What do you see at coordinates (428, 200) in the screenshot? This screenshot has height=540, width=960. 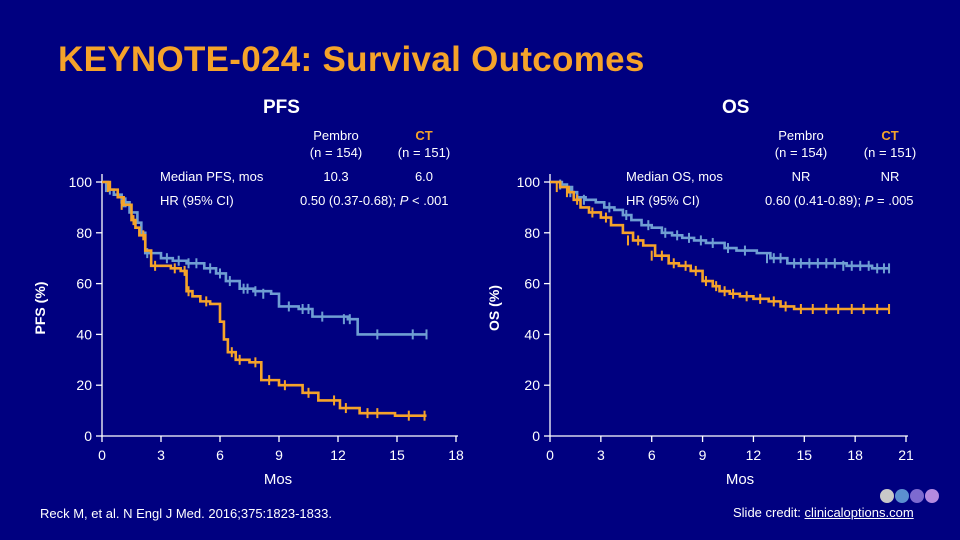 I see `pfs-hr-p-value: < .001` at bounding box center [428, 200].